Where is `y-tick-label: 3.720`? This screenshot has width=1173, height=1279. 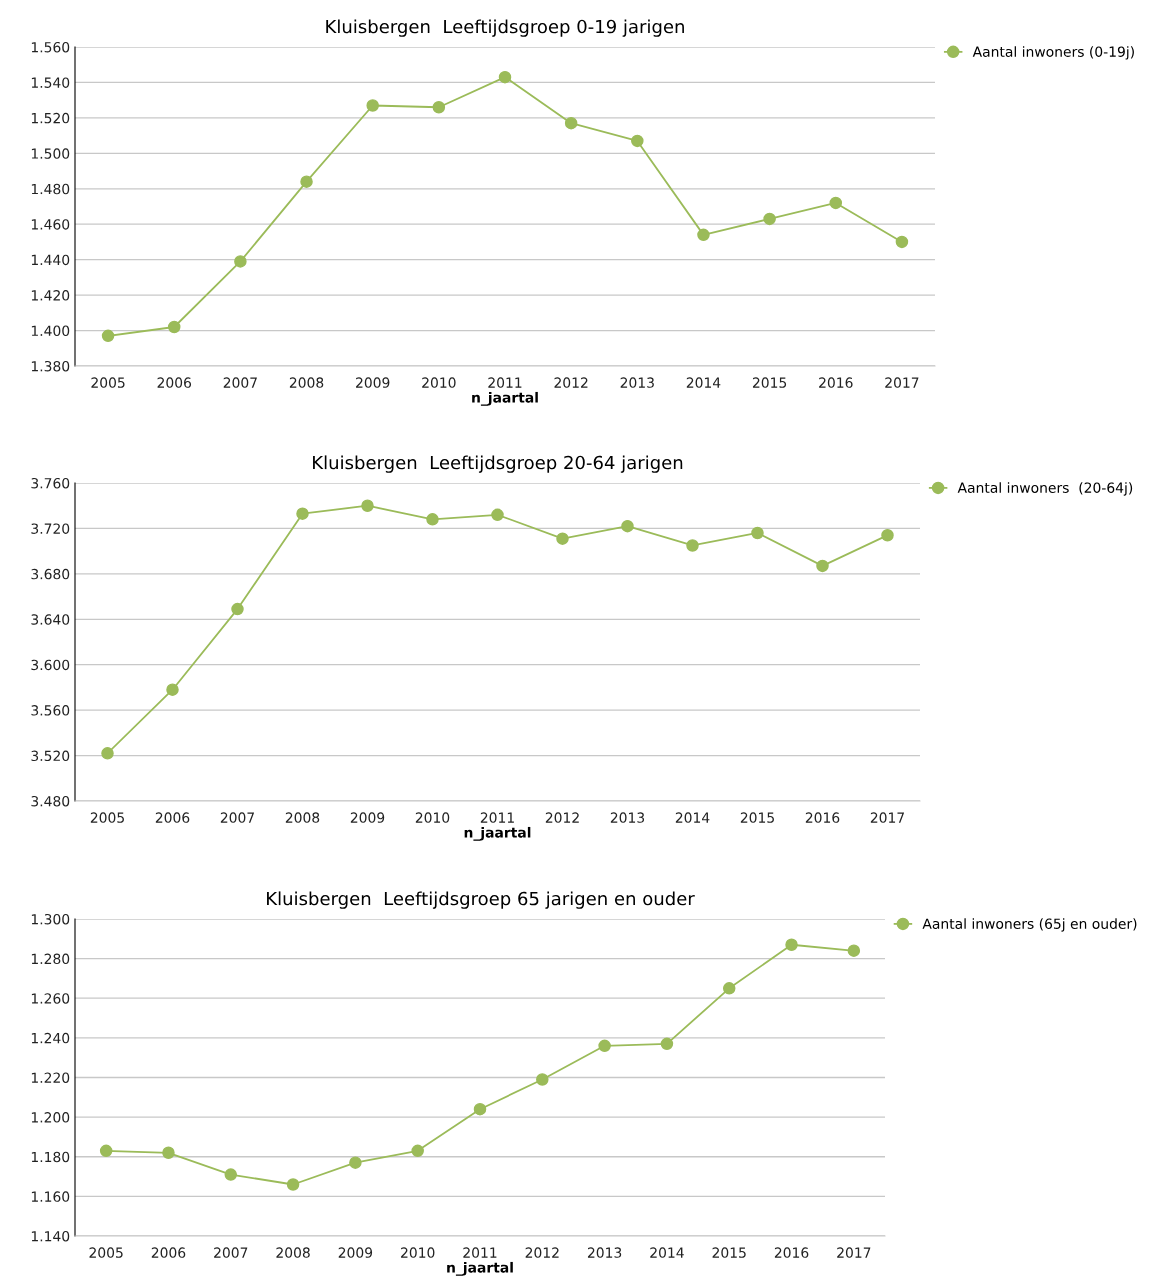 y-tick-label: 3.720 is located at coordinates (50, 528).